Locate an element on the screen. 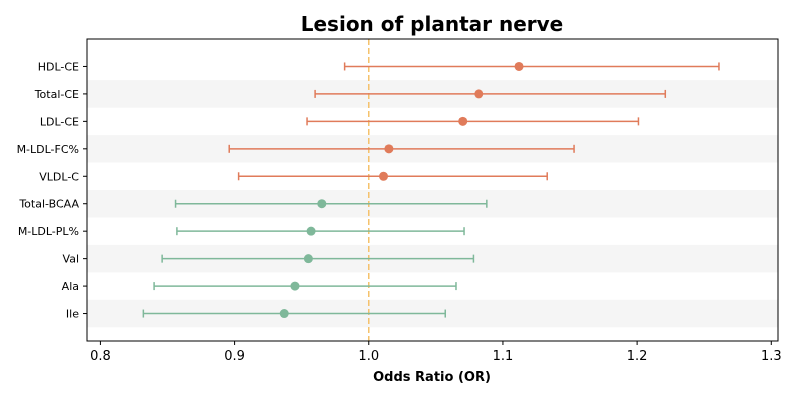 This screenshot has height=400, width=800. row-val is located at coordinates (318, 259).